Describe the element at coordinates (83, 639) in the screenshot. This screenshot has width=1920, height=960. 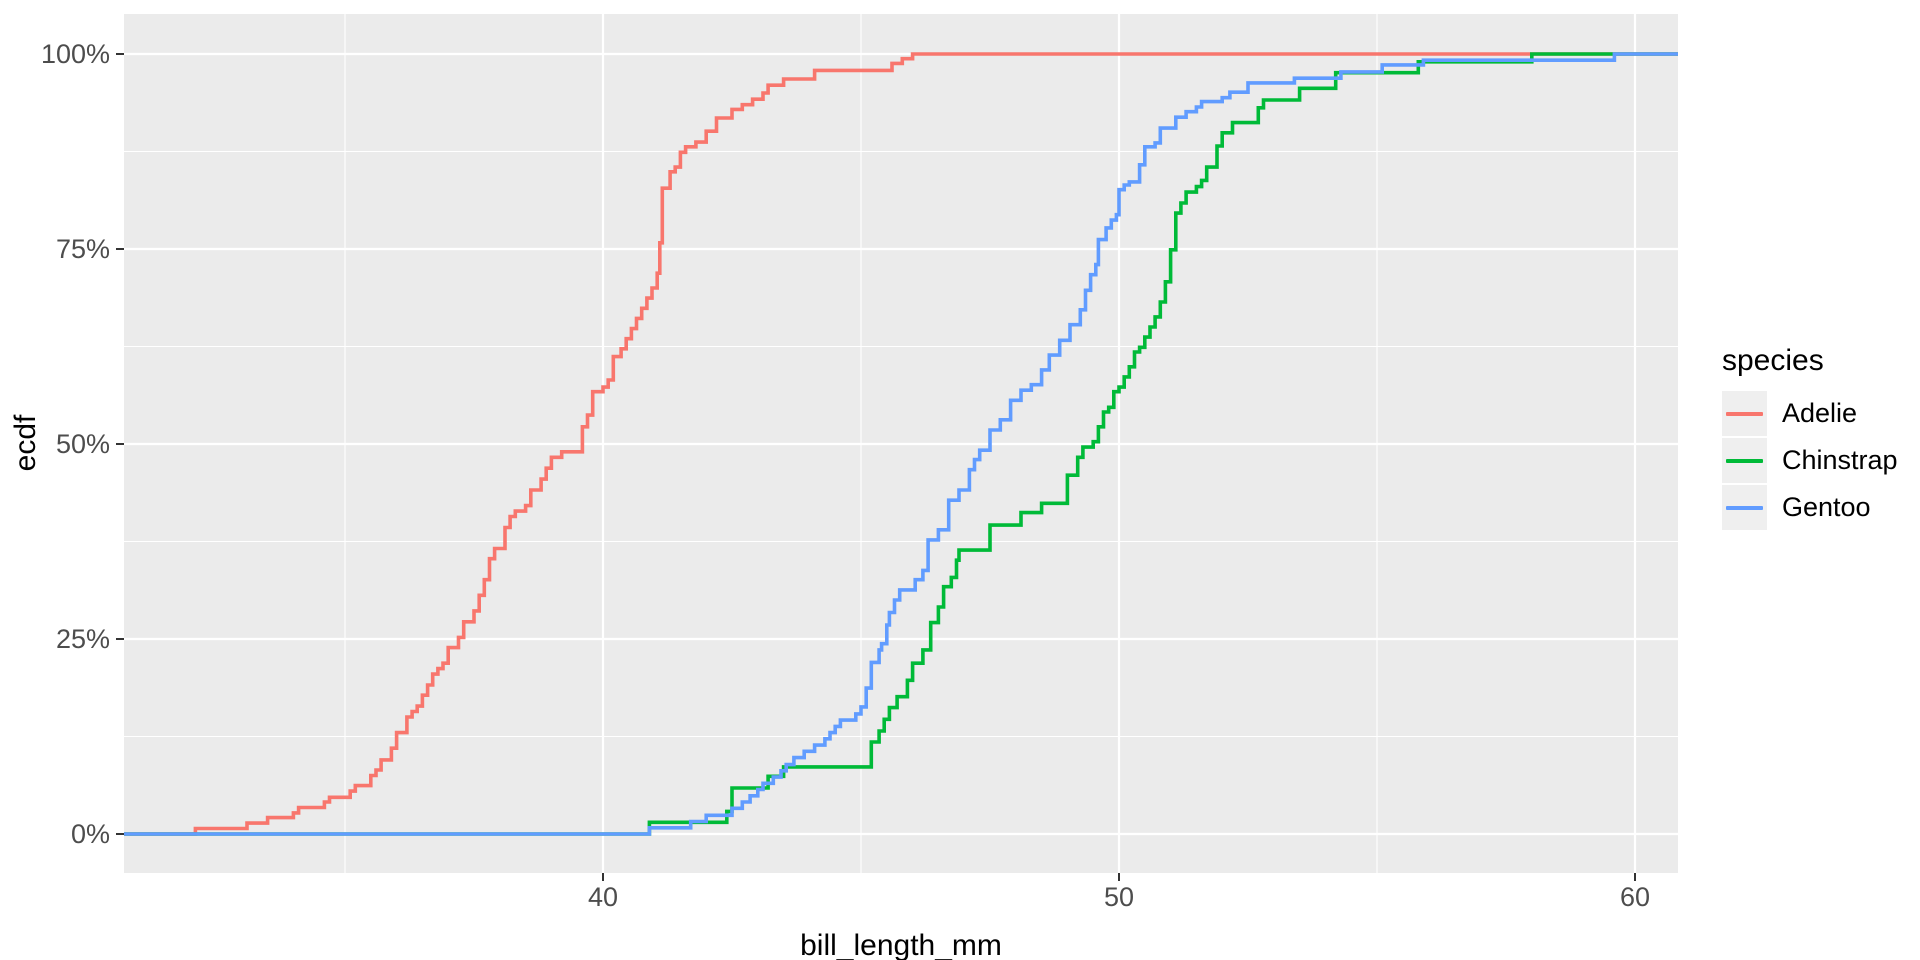
I see `y-tick-label: 25%` at that location.